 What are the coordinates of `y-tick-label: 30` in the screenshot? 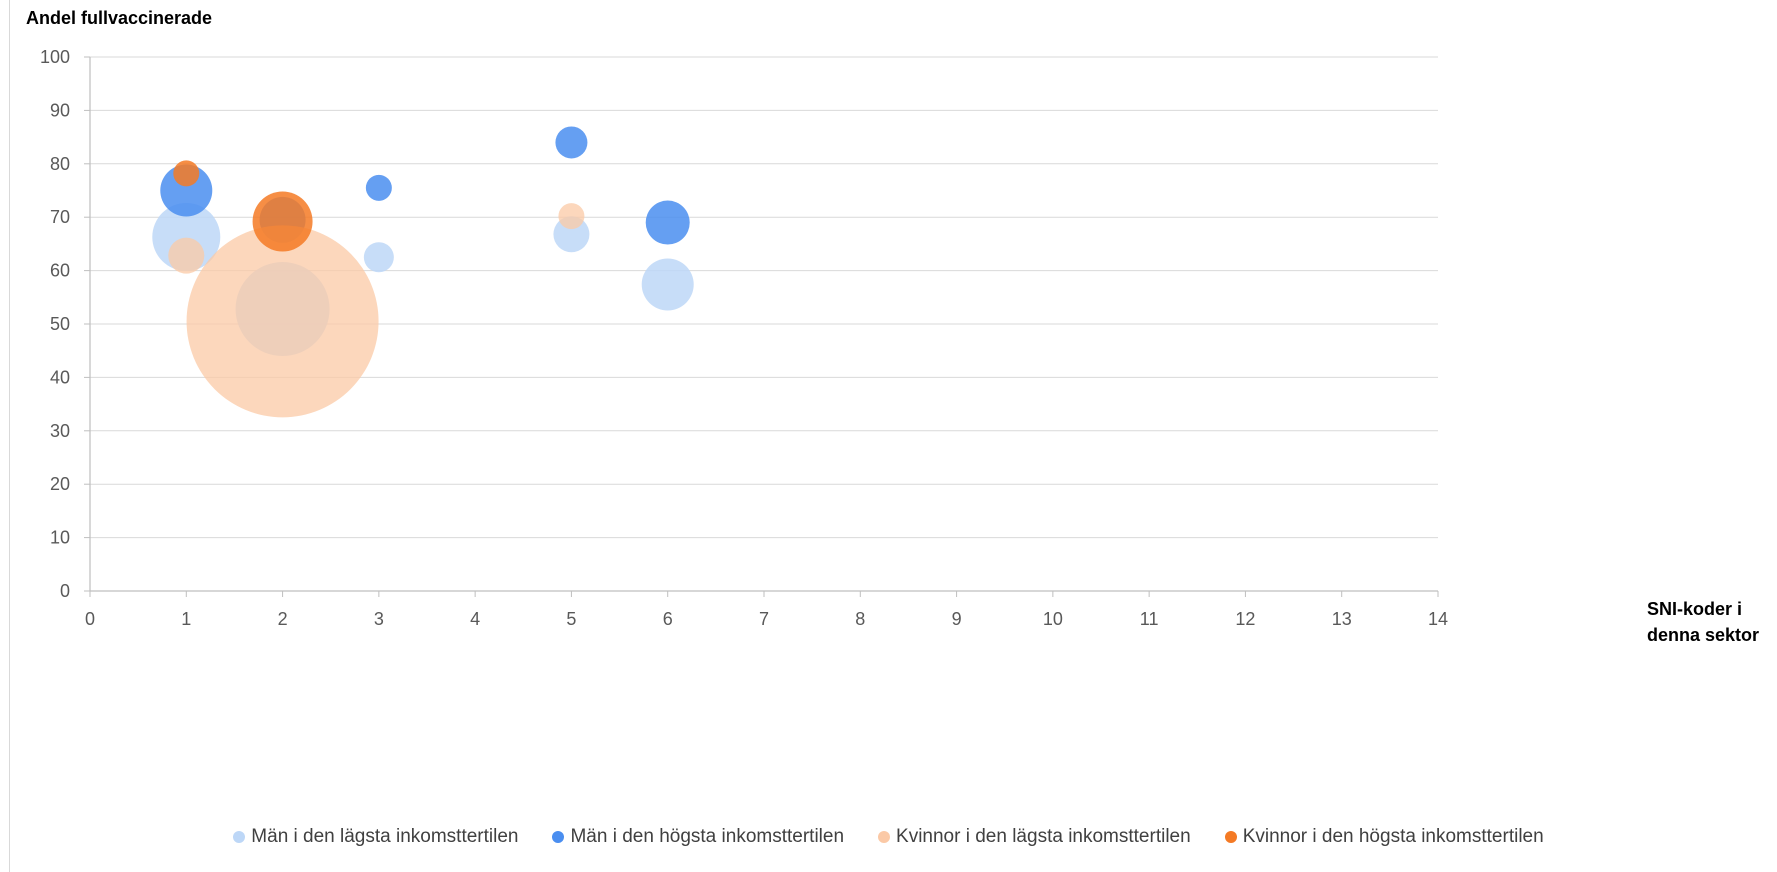 It's located at (60, 431).